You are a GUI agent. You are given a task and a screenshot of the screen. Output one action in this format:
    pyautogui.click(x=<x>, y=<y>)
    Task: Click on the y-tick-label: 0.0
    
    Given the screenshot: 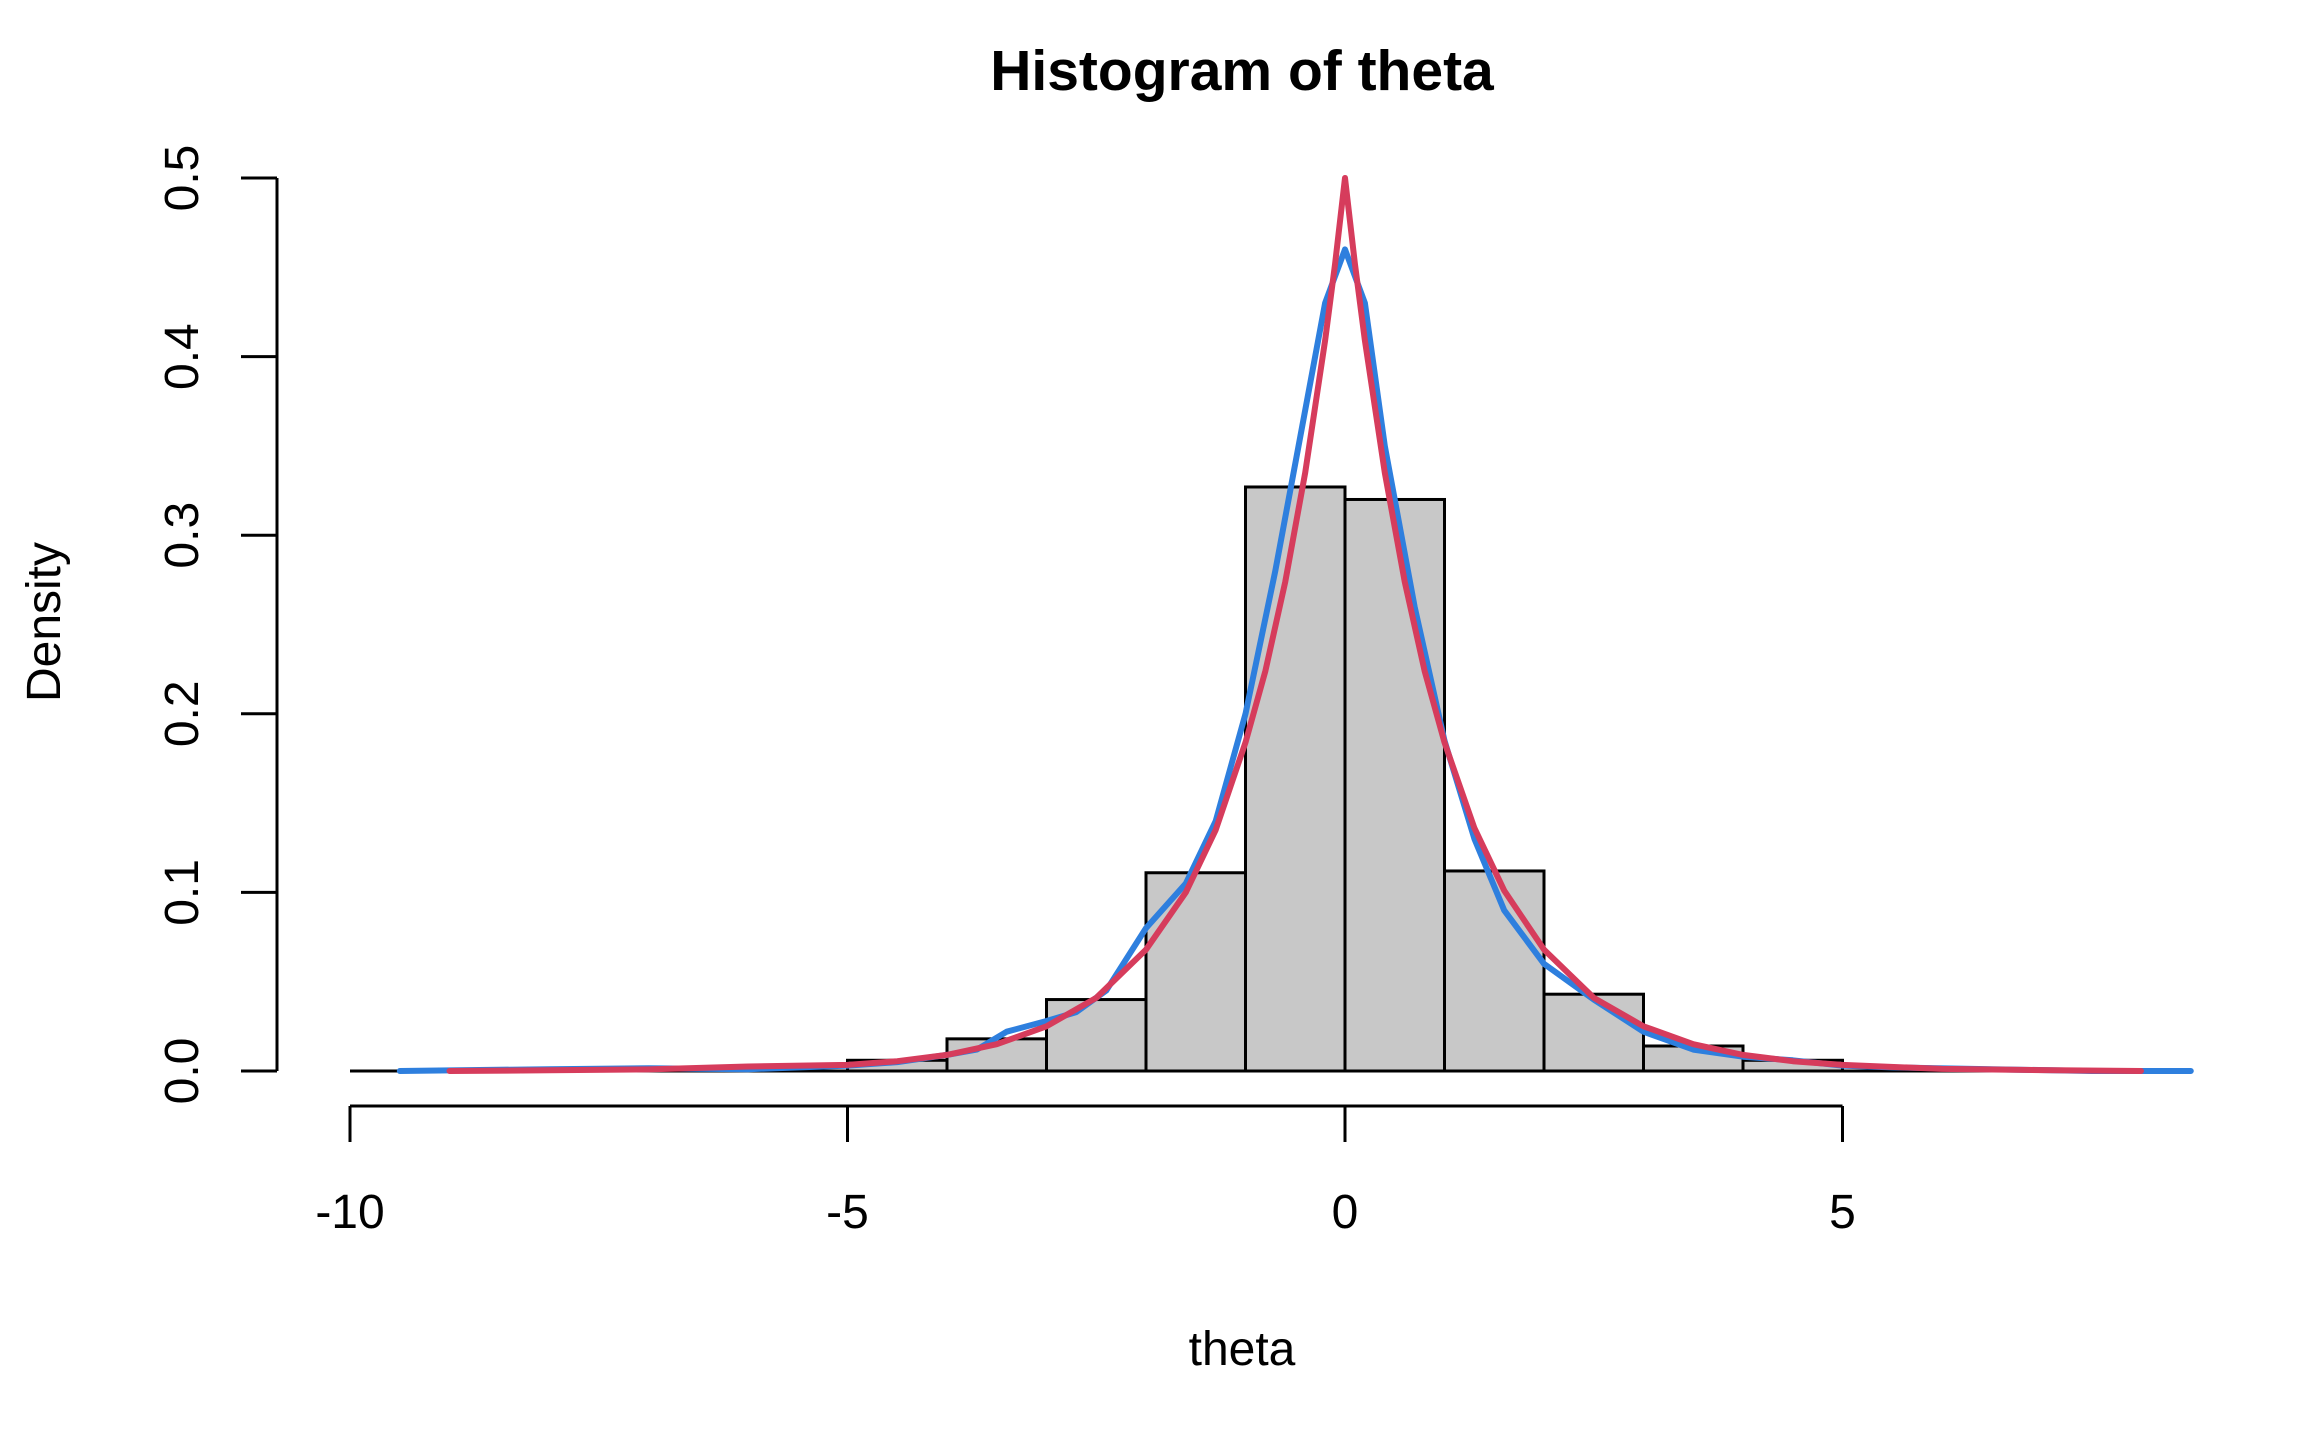 What is the action you would take?
    pyautogui.click(x=182, y=1071)
    